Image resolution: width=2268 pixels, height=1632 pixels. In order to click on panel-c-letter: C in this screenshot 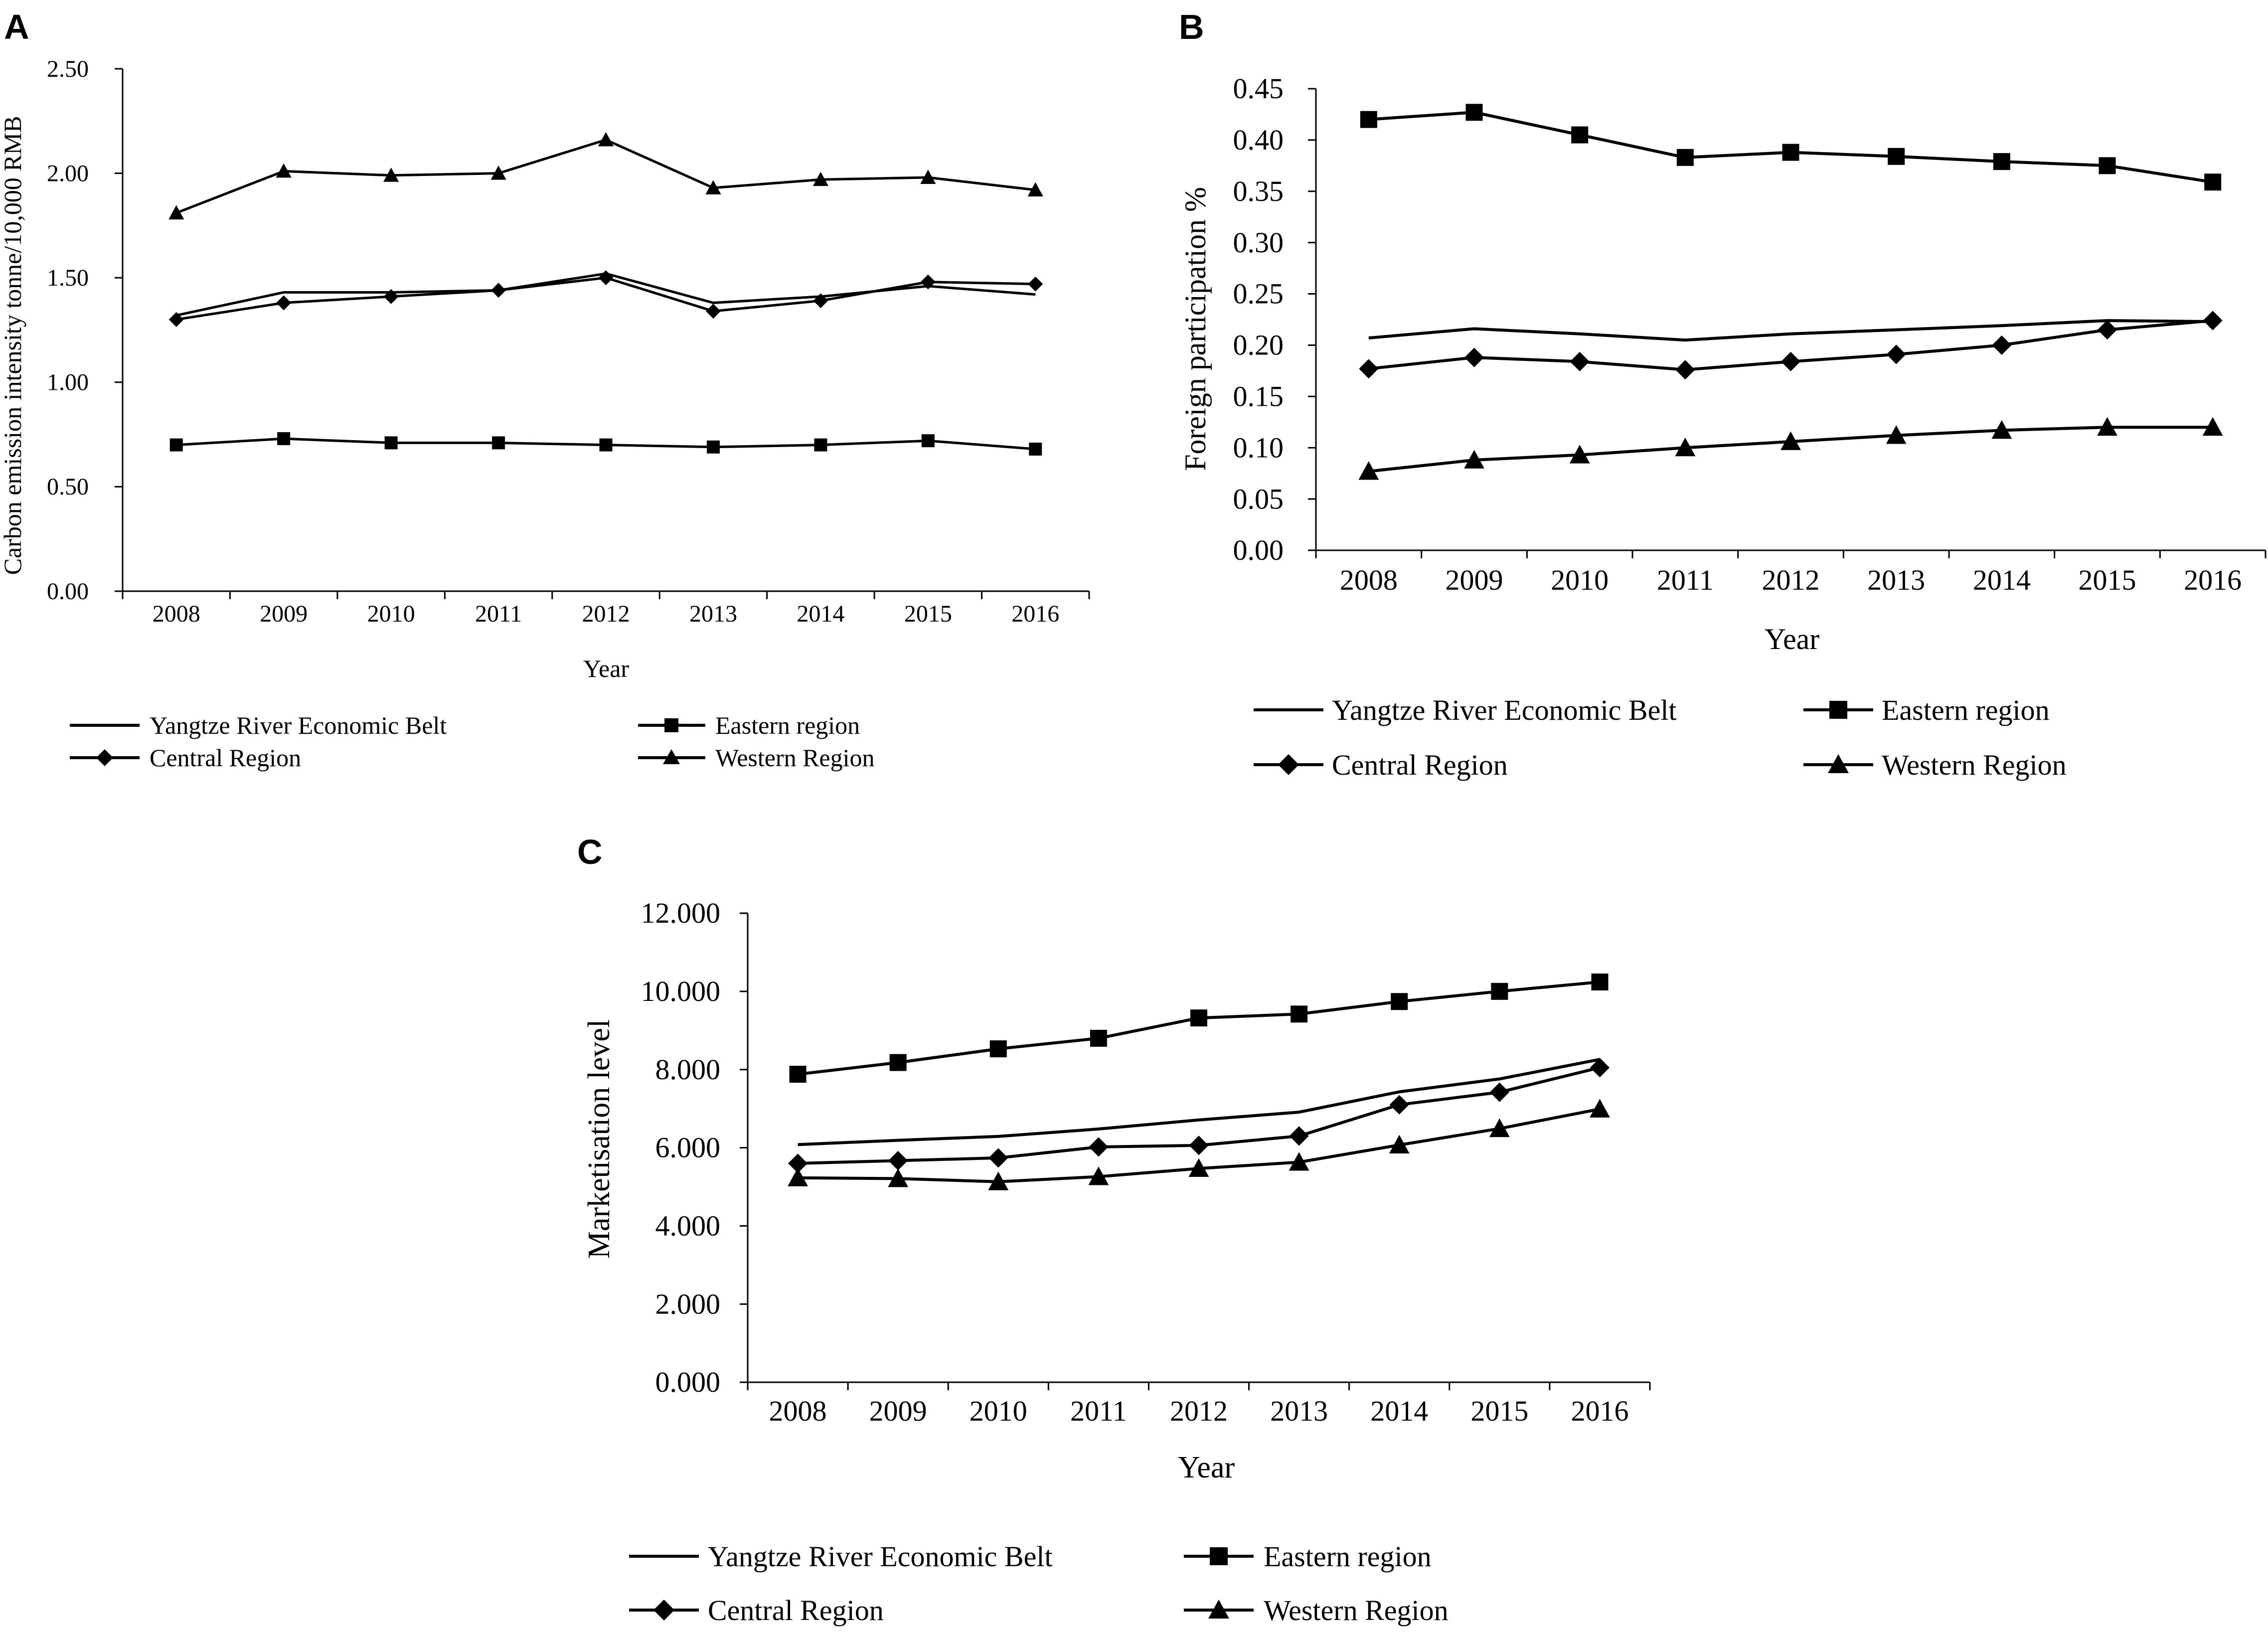, I will do `click(590, 851)`.